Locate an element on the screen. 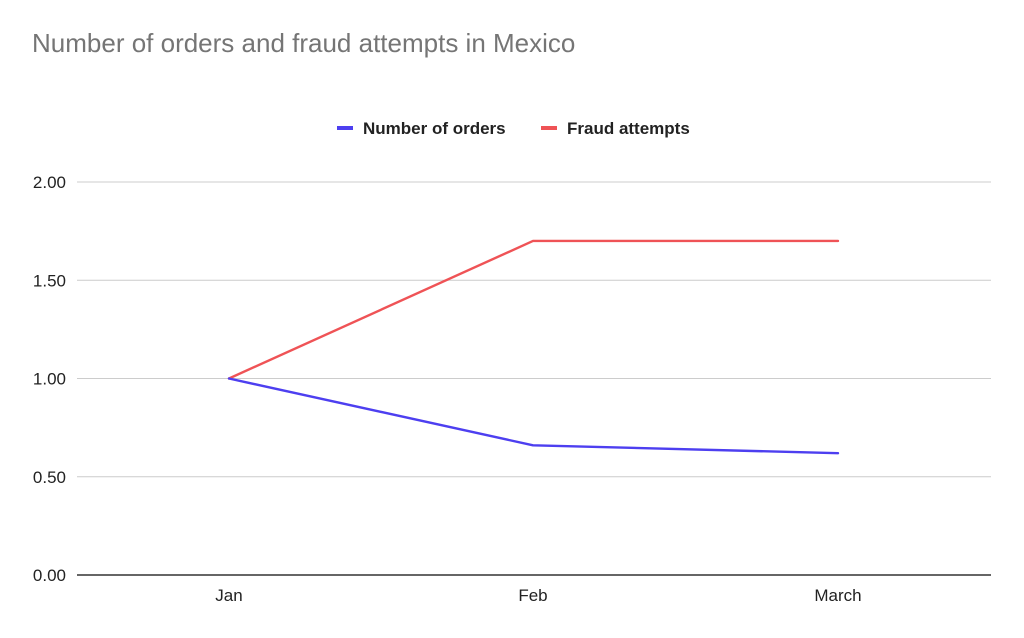 The width and height of the screenshot is (1024, 638). legend: Number of orders Fraud attempts is located at coordinates (513, 128).